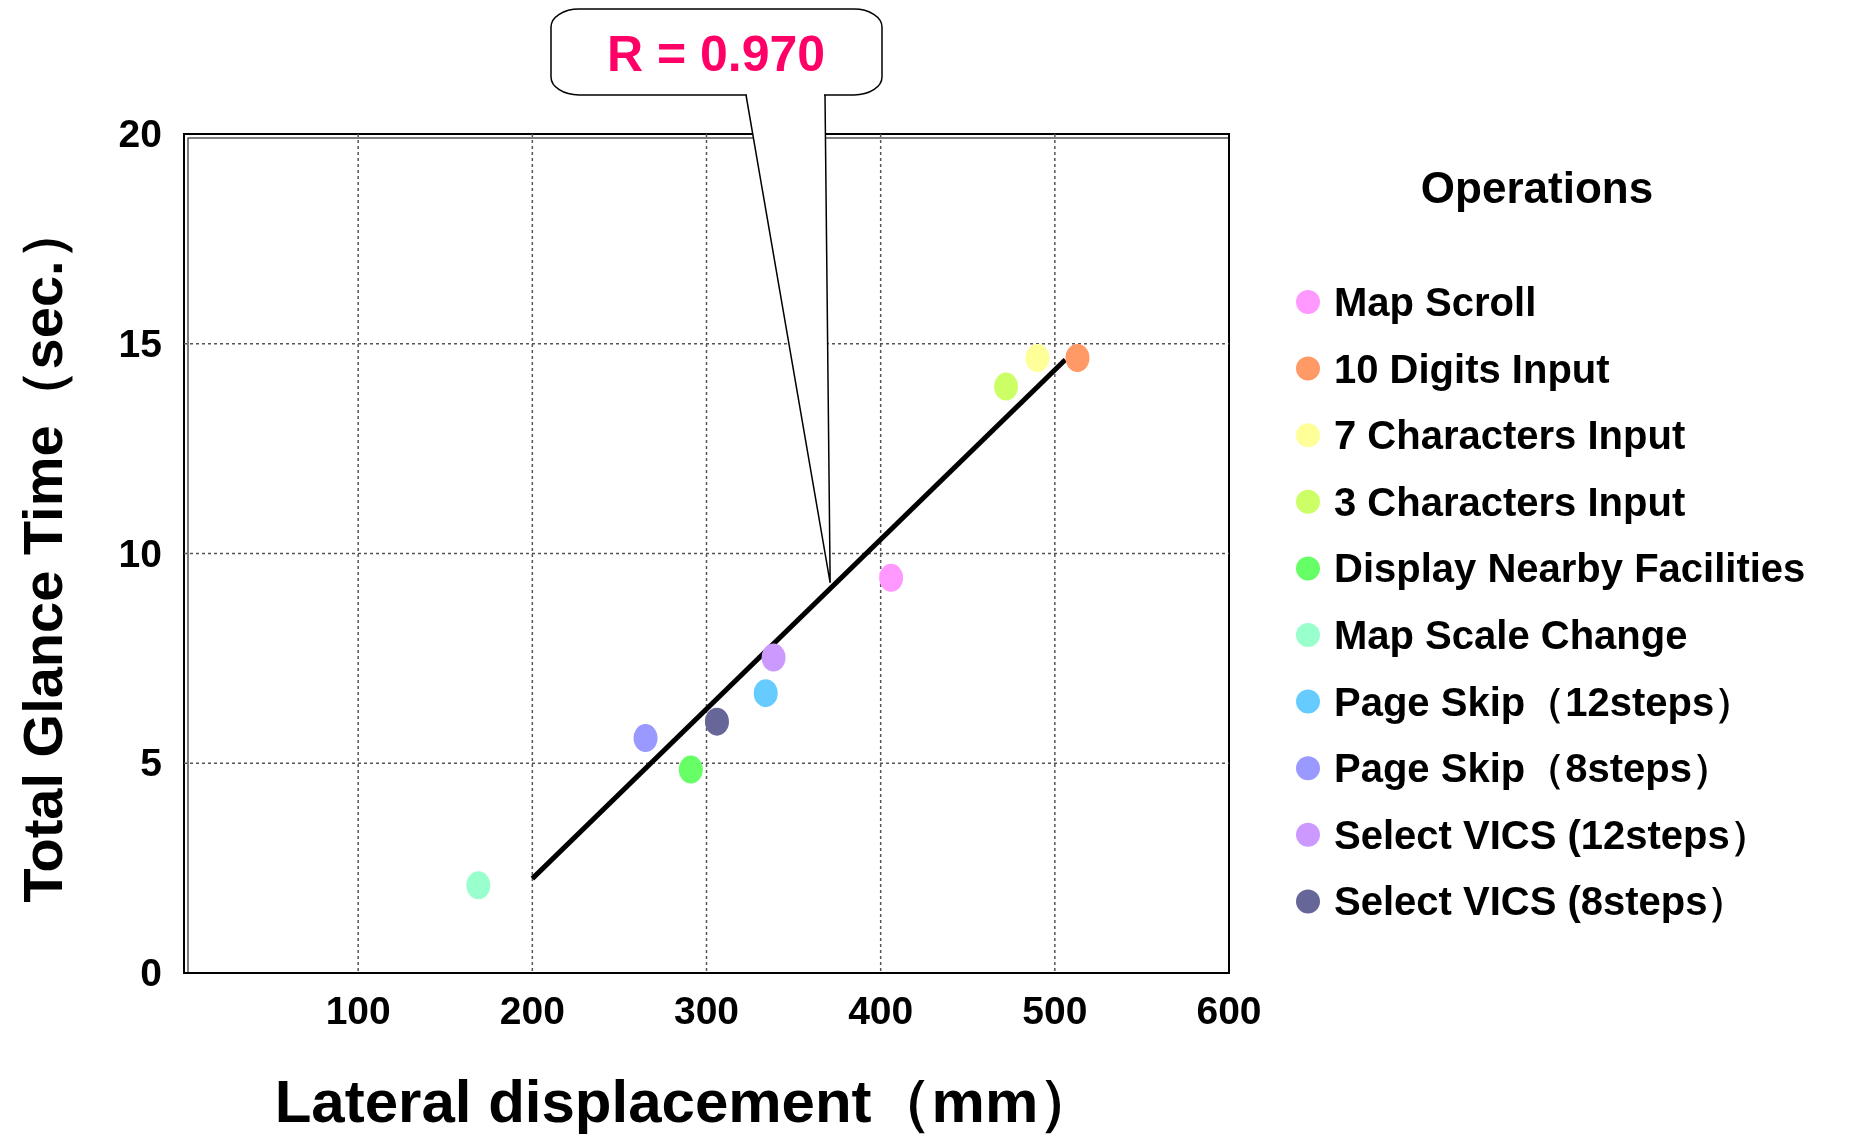  What do you see at coordinates (1541, 901) in the screenshot?
I see `legend-label: Select VICS (8steps）` at bounding box center [1541, 901].